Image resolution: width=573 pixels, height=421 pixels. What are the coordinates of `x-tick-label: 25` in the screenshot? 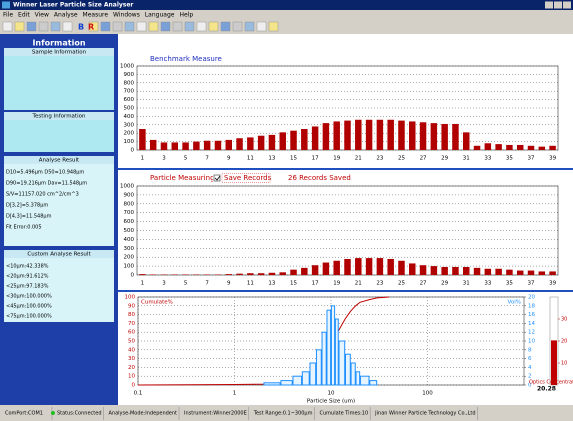 It's located at (401, 284).